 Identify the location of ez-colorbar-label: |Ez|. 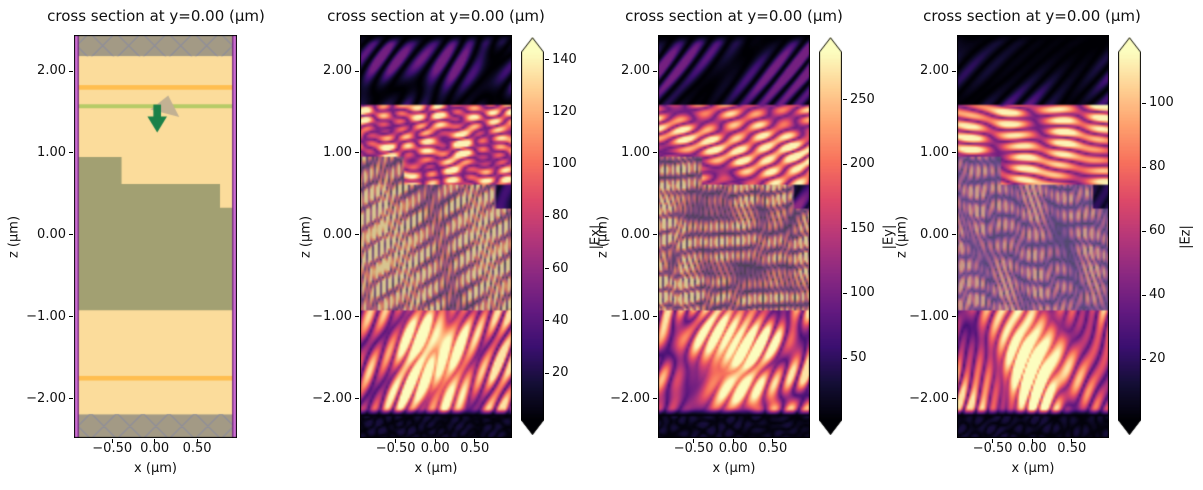
(1186, 236).